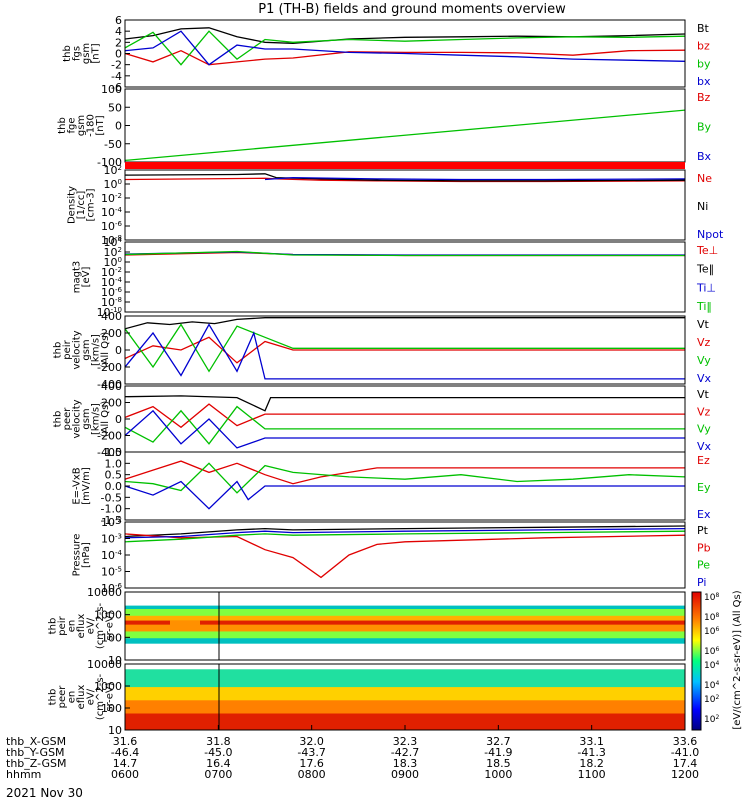 The width and height of the screenshot is (750, 800). I want to click on y-tick-label: 400, so click(111, 386).